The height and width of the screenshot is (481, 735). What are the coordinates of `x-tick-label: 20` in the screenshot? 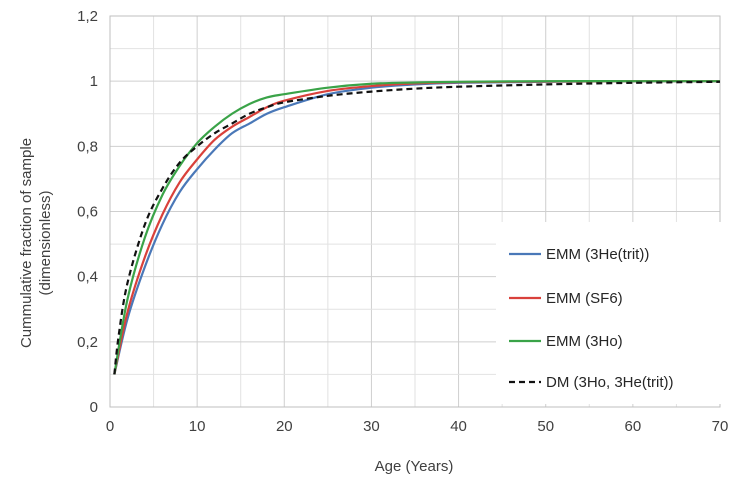 It's located at (284, 426).